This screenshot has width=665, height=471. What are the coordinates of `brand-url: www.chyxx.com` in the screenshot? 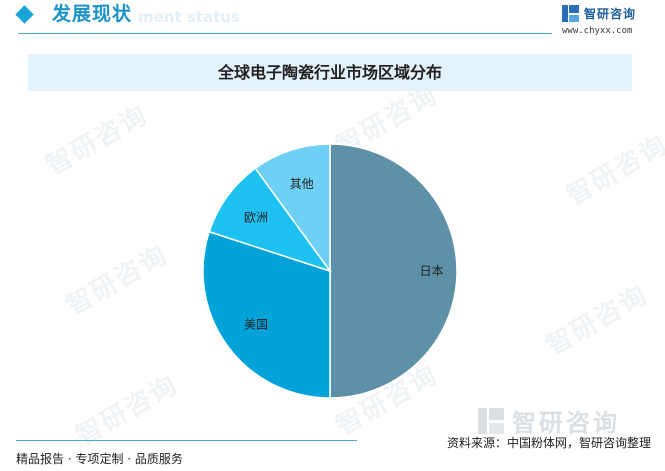 It's located at (597, 31).